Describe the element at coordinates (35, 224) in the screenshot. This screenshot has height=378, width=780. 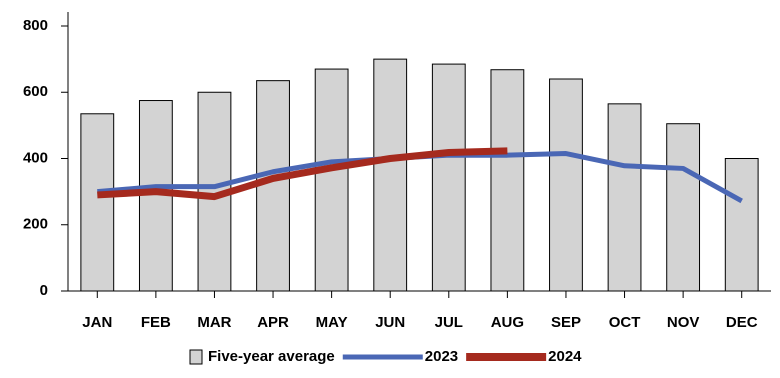
I see `y-tick-label: 200` at that location.